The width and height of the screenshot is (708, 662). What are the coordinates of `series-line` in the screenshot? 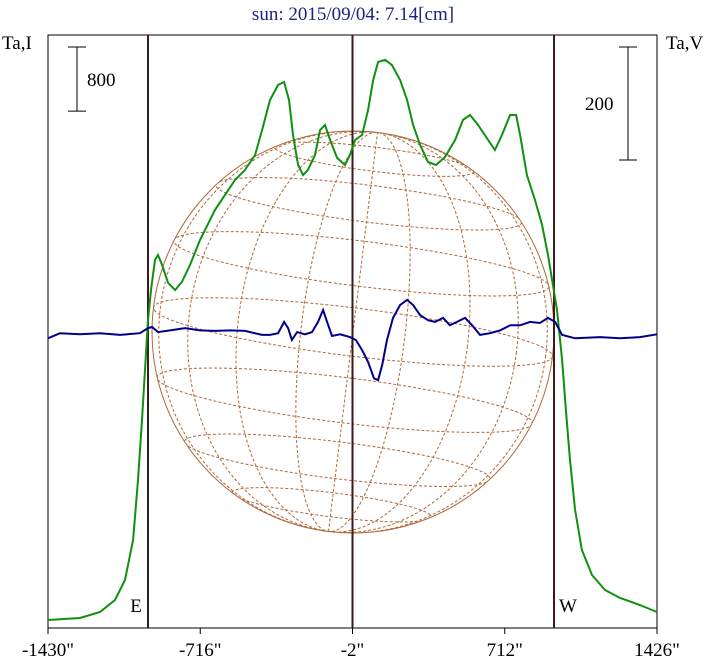 It's located at (352, 340).